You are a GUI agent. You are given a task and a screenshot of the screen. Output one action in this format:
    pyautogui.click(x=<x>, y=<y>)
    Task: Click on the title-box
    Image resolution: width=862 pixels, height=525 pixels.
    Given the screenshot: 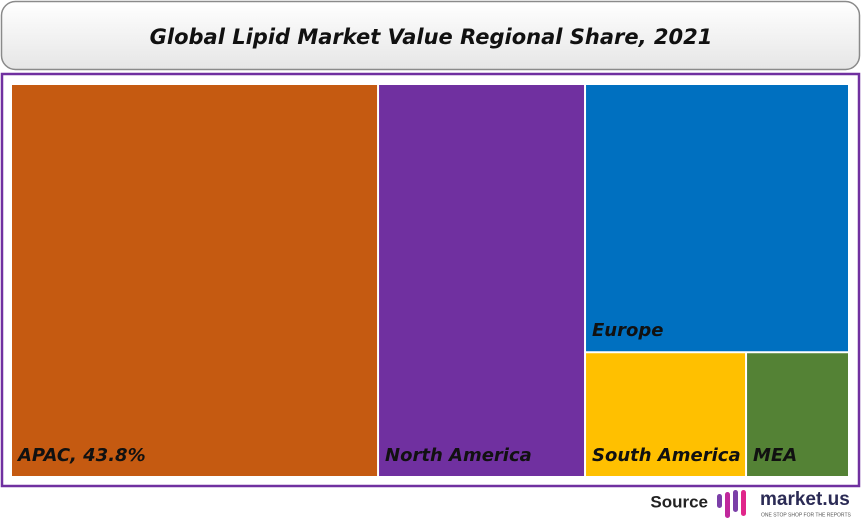 What is the action you would take?
    pyautogui.click(x=430, y=35)
    